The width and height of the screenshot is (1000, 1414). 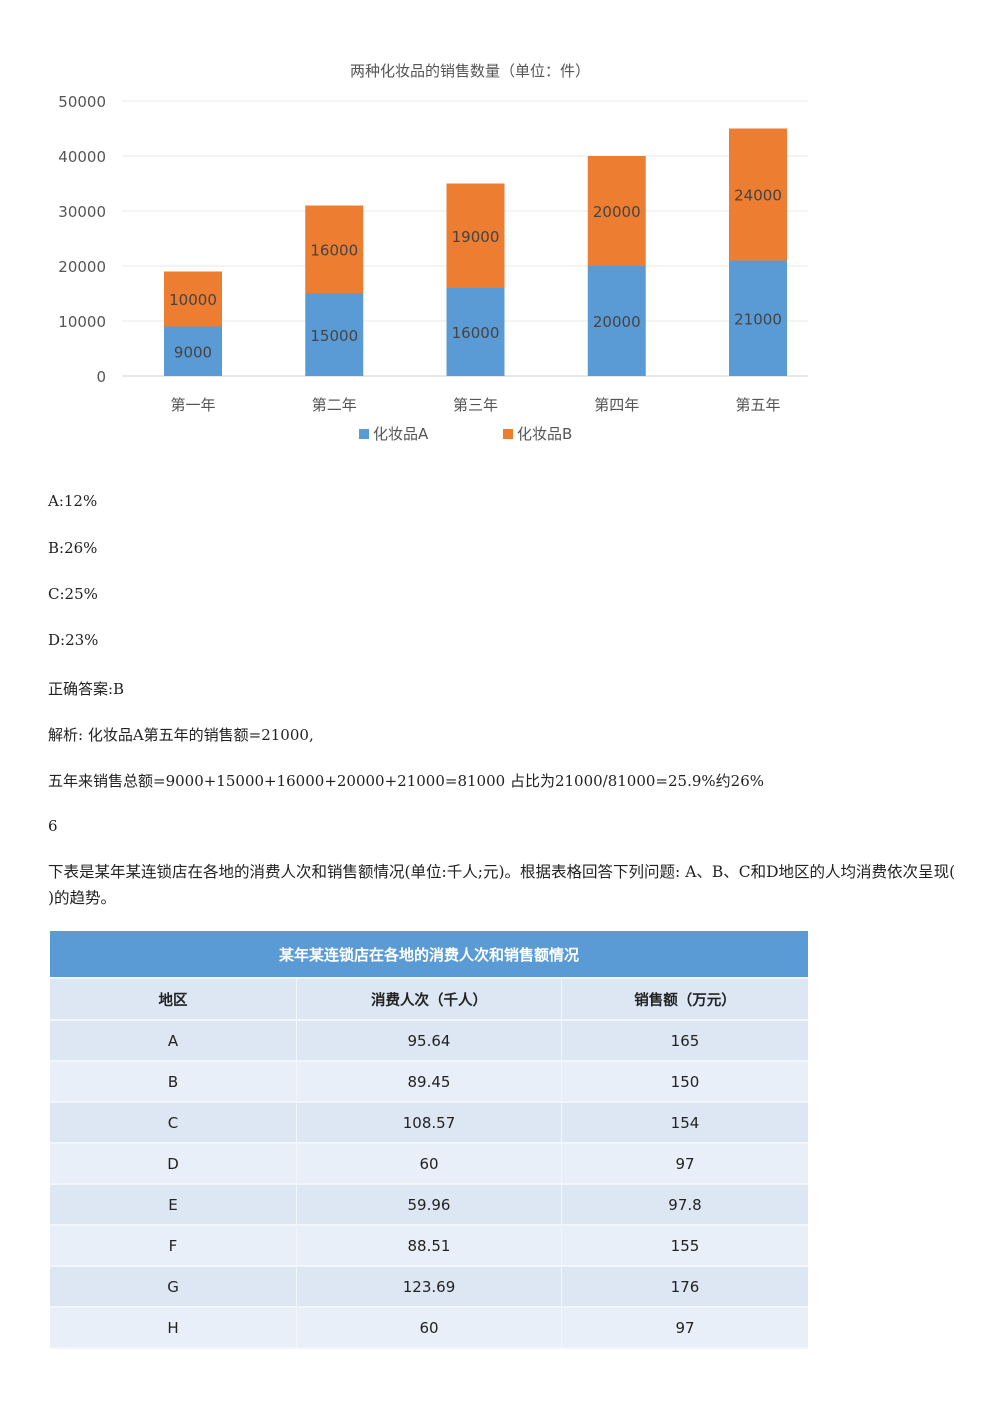 I want to click on option-a: A:12%, so click(x=73, y=501).